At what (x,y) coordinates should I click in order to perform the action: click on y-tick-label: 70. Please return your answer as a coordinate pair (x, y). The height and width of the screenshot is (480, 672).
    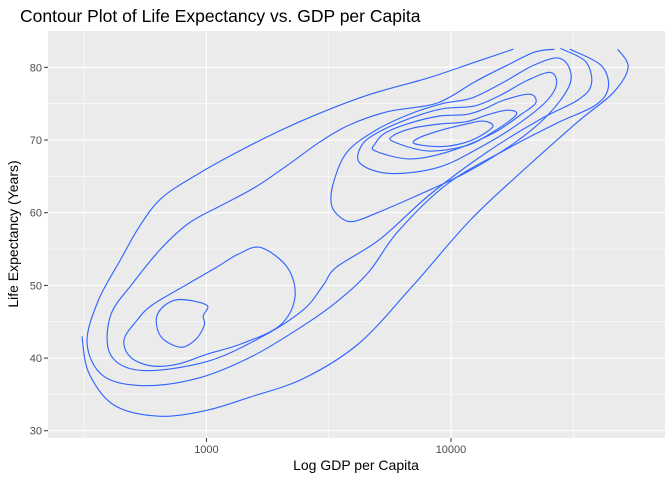
    Looking at the image, I should click on (36, 141).